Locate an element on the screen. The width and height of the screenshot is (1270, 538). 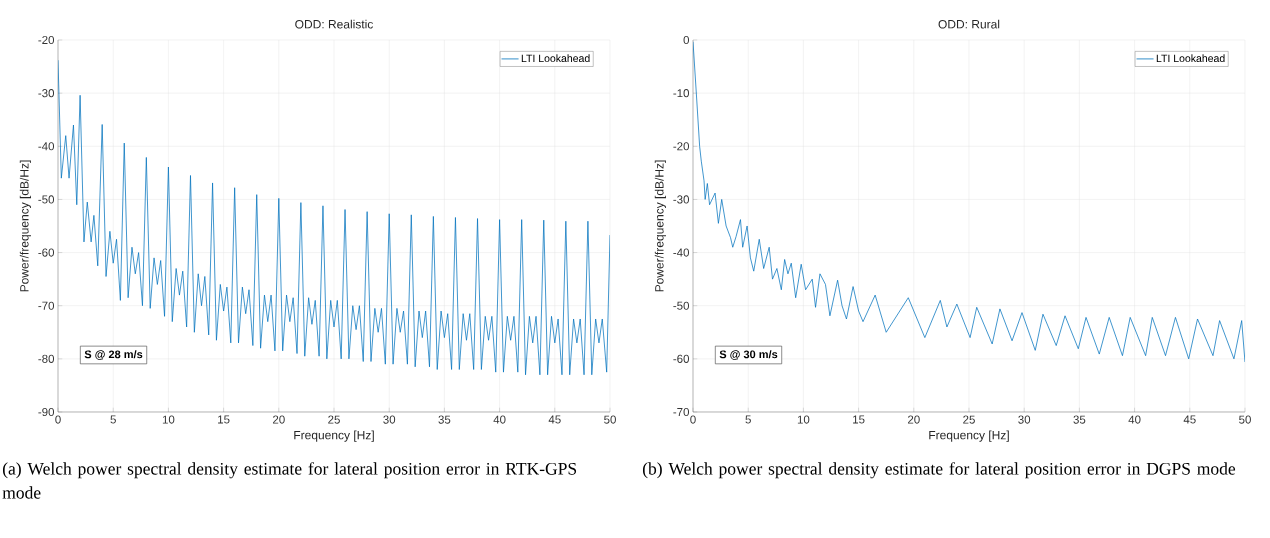
y-tick-label: -10 is located at coordinates (681, 93).